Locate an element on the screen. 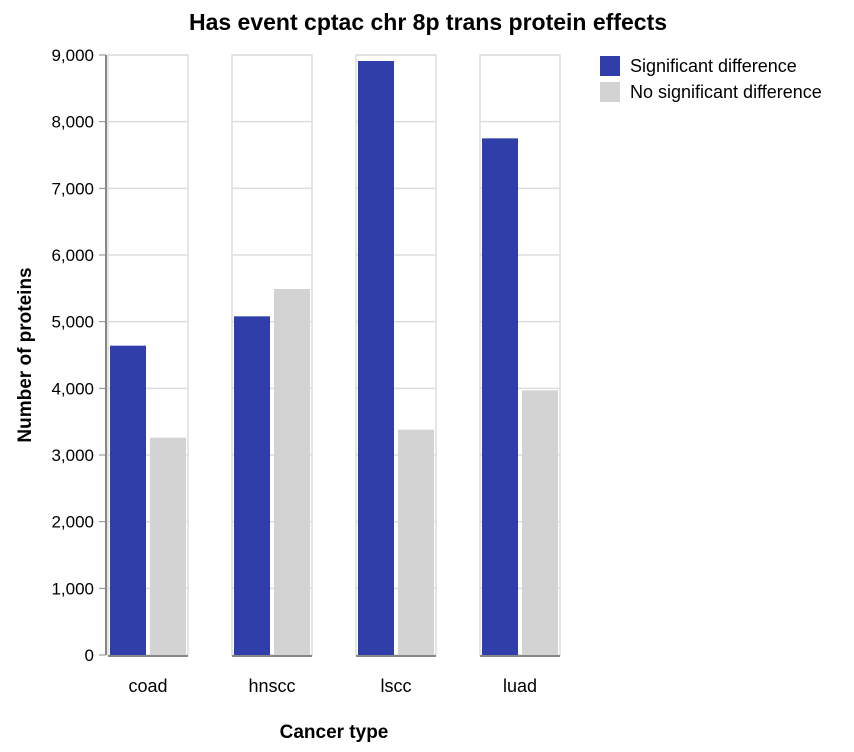 The image size is (854, 752). y-tick-label: 0 is located at coordinates (89, 655).